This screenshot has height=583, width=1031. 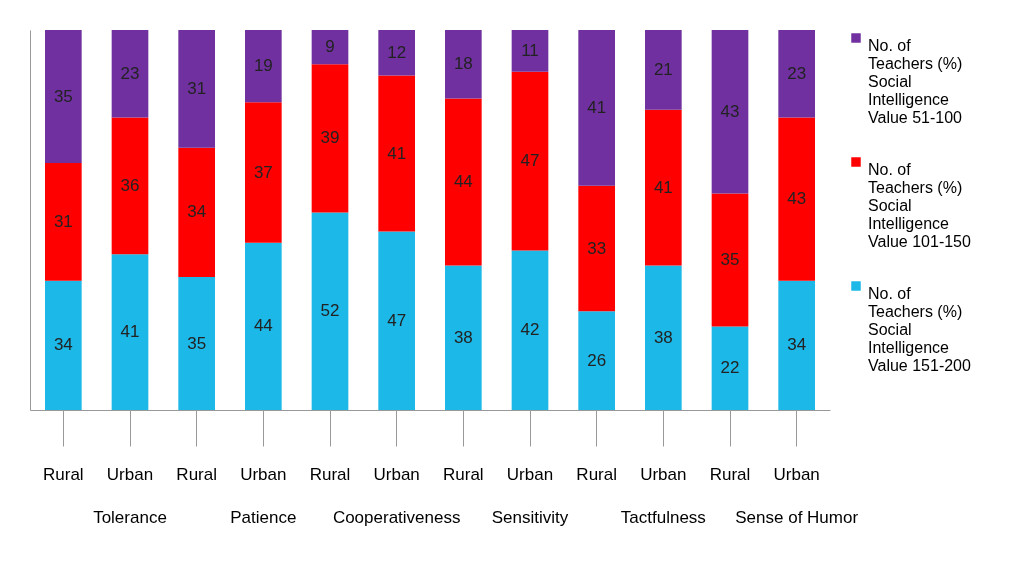 I want to click on text: Sensitivity, so click(x=530, y=517).